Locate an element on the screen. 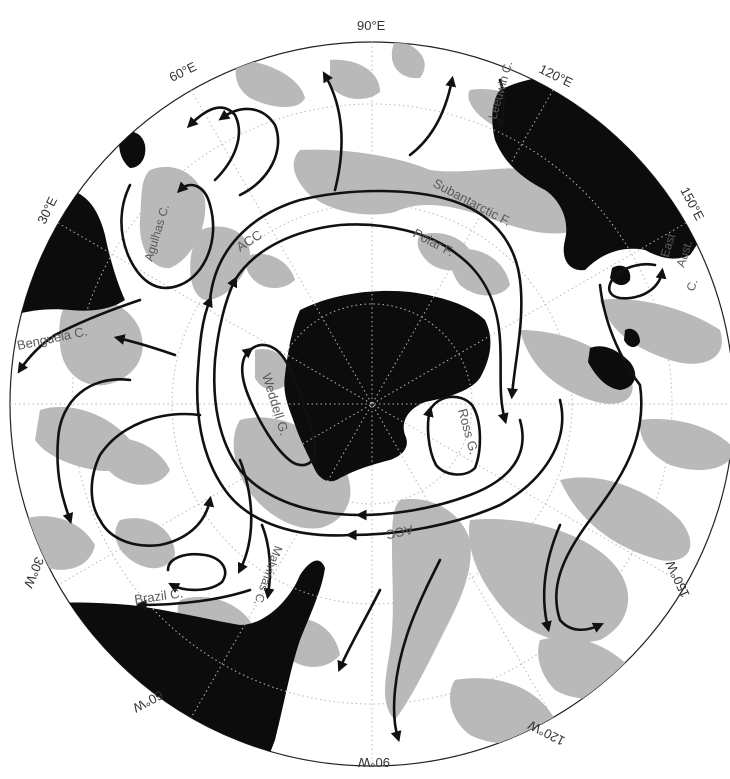  brazil-current-label: Brazil C. is located at coordinates (158, 596).